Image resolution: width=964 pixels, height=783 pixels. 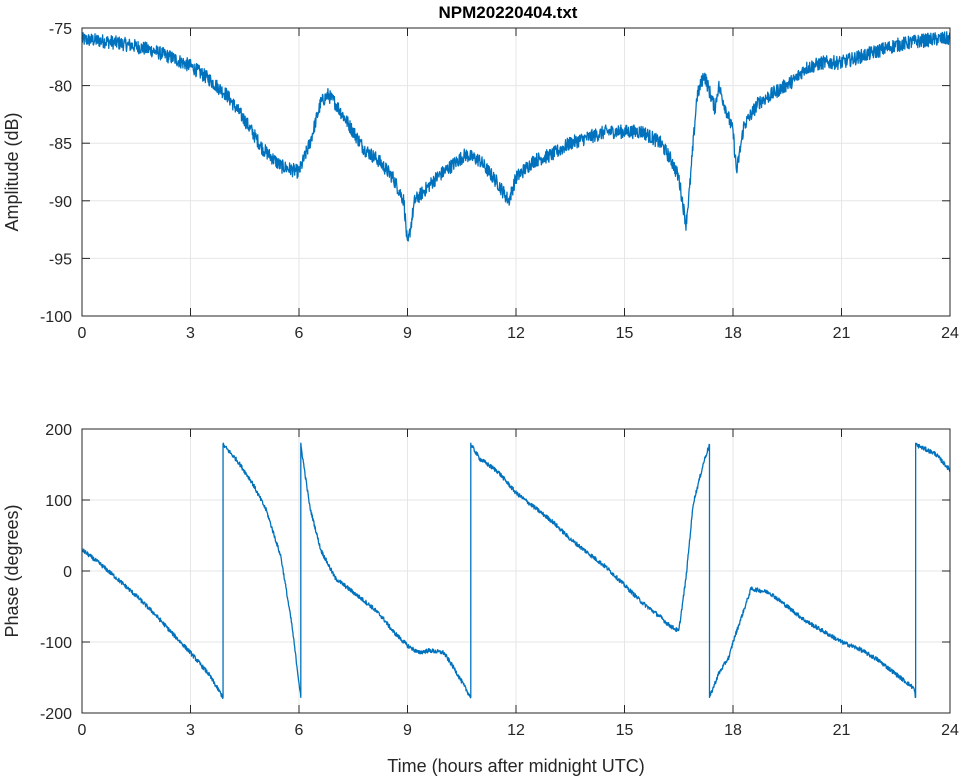 What do you see at coordinates (12, 171) in the screenshot?
I see `amplitude-y-axis-label: Amplitude (dB)` at bounding box center [12, 171].